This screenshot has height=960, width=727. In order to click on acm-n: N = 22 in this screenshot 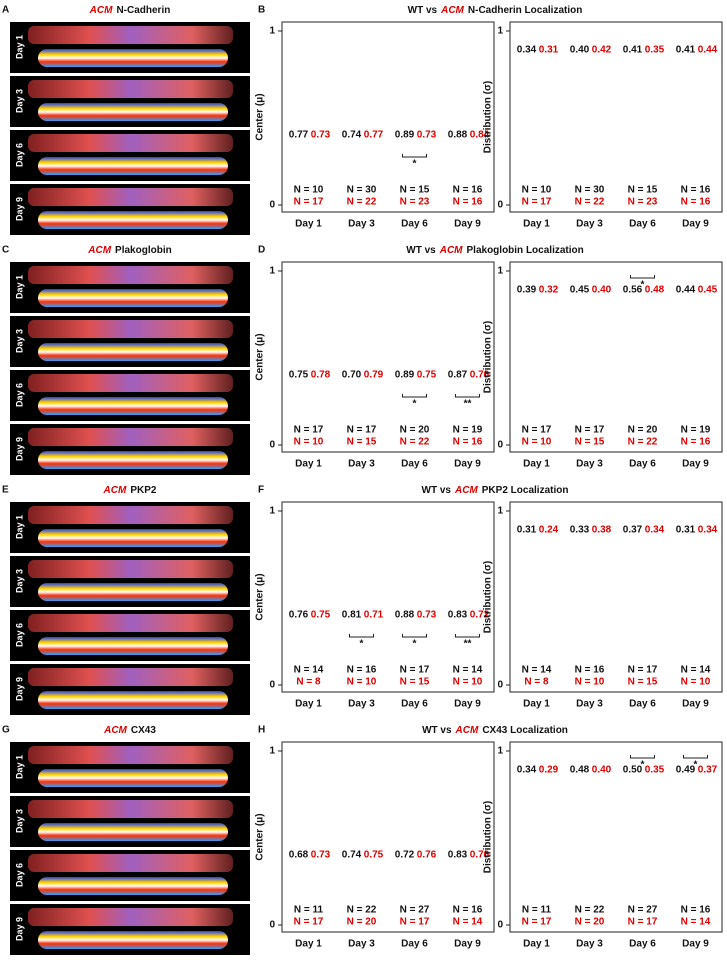, I will do `click(643, 442)`.